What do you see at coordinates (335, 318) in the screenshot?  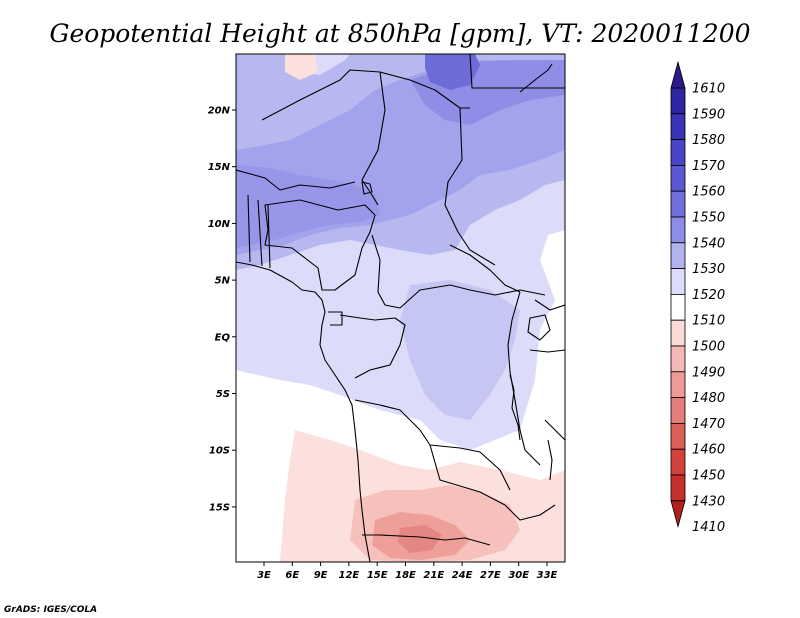 I see `border-gabon` at bounding box center [335, 318].